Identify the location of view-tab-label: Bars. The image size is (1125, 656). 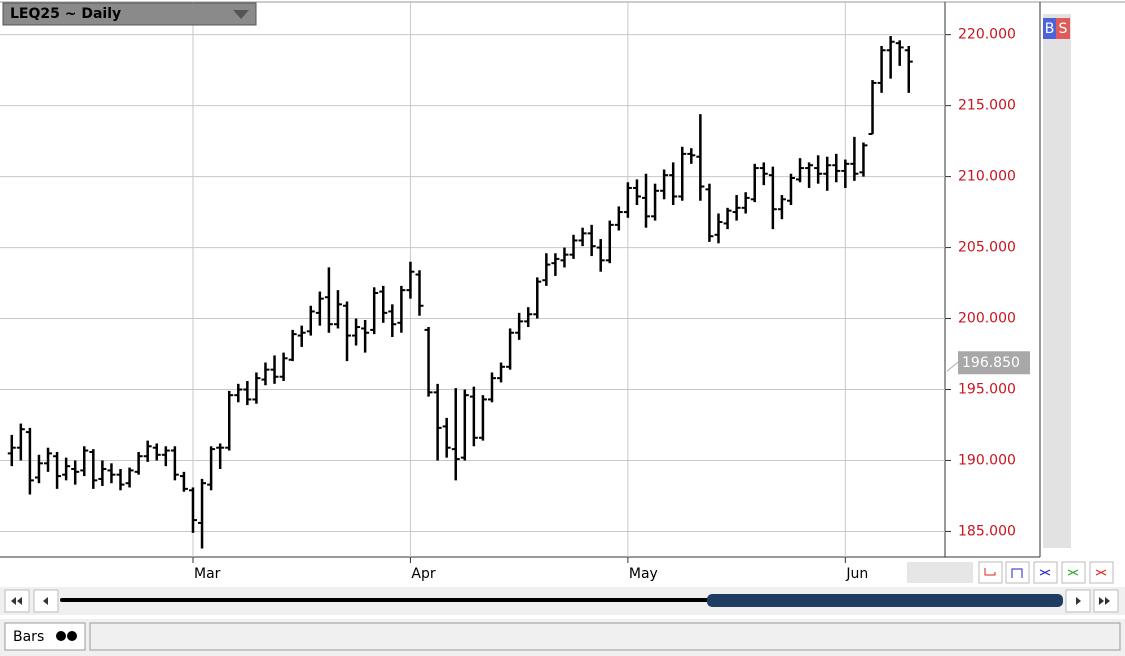
(28, 637).